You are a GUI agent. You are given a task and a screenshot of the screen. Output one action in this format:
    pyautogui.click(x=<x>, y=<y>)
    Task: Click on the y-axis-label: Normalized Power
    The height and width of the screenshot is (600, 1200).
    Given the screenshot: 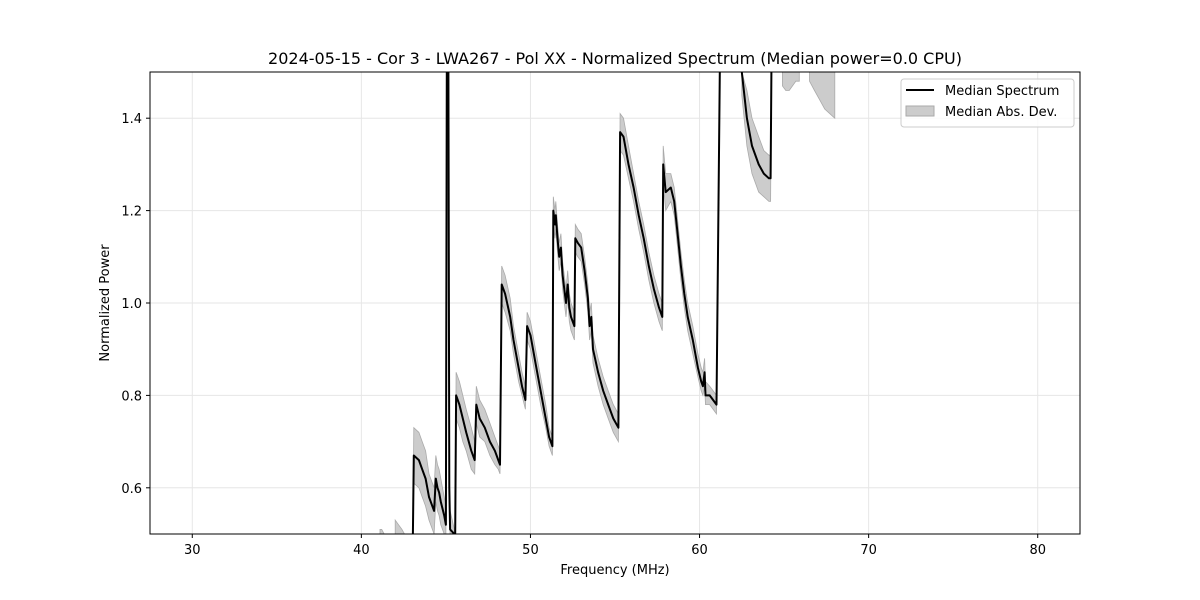 What is the action you would take?
    pyautogui.click(x=105, y=303)
    